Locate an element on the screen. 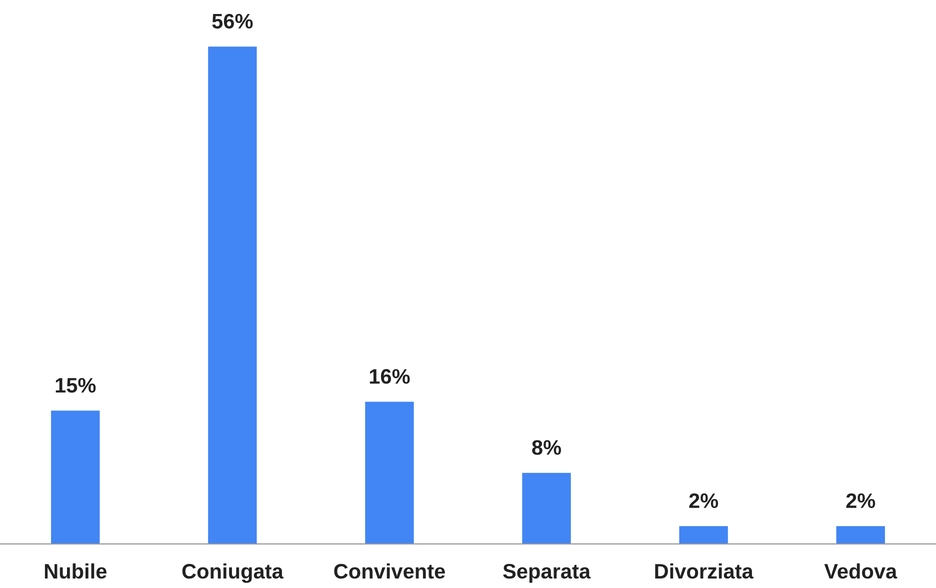  data-label: 15% is located at coordinates (76, 385).